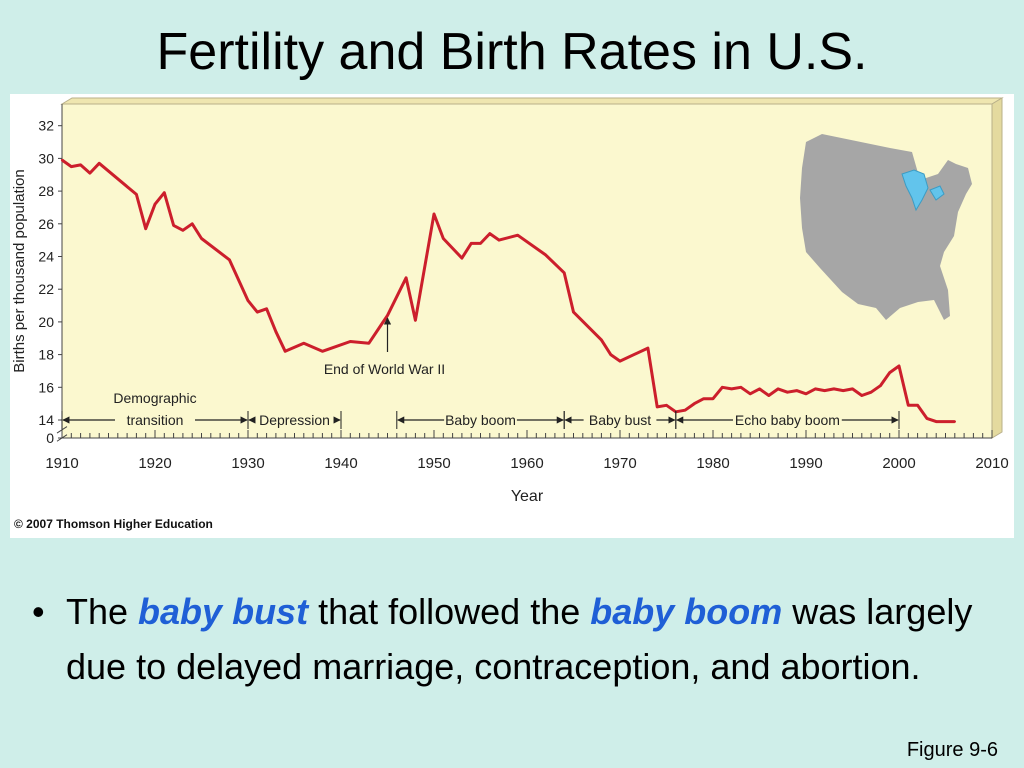  What do you see at coordinates (787, 420) in the screenshot?
I see `era-label-line: Echo baby boom` at bounding box center [787, 420].